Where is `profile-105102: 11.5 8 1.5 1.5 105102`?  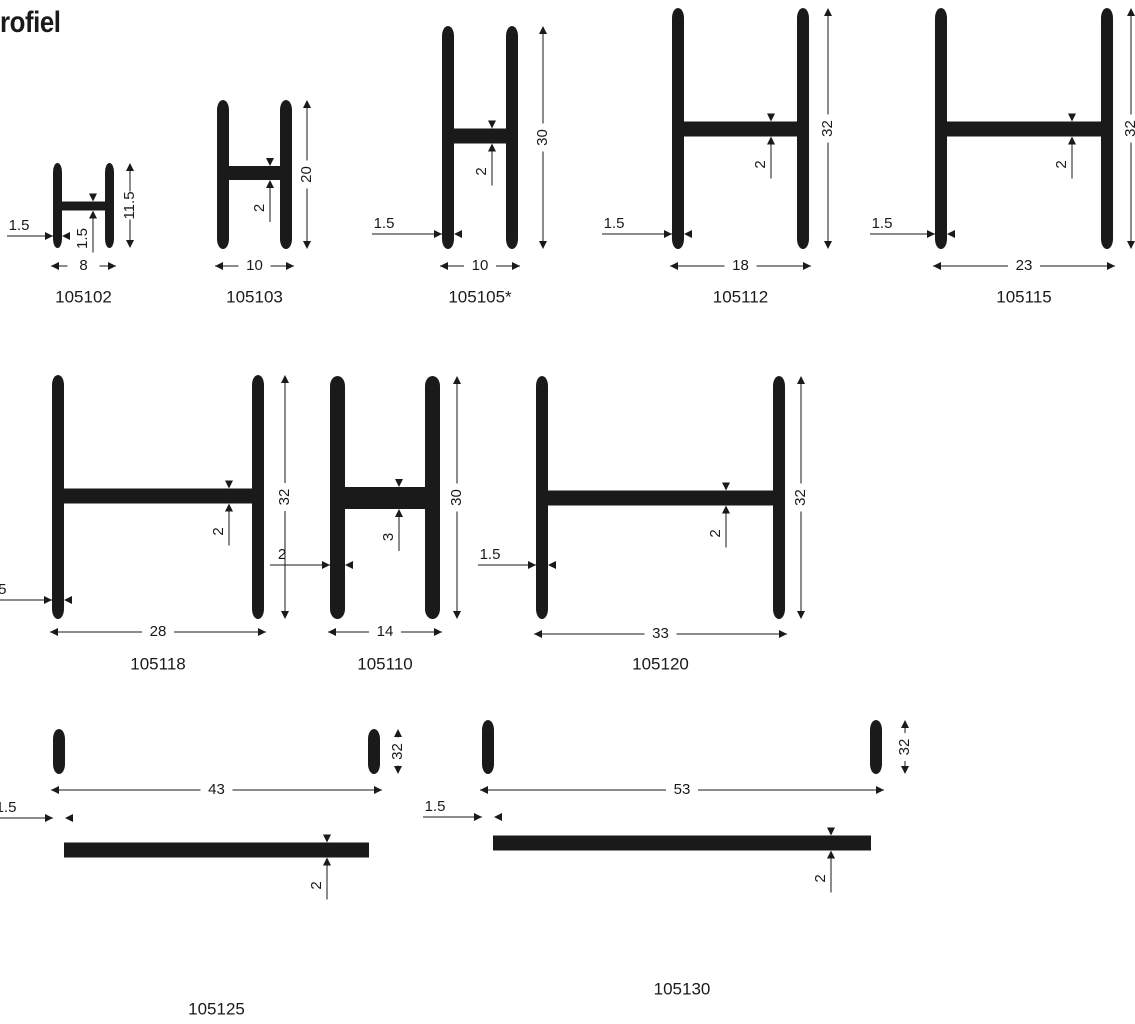 profile-105102: 11.5 8 1.5 1.5 105102 is located at coordinates (73, 234).